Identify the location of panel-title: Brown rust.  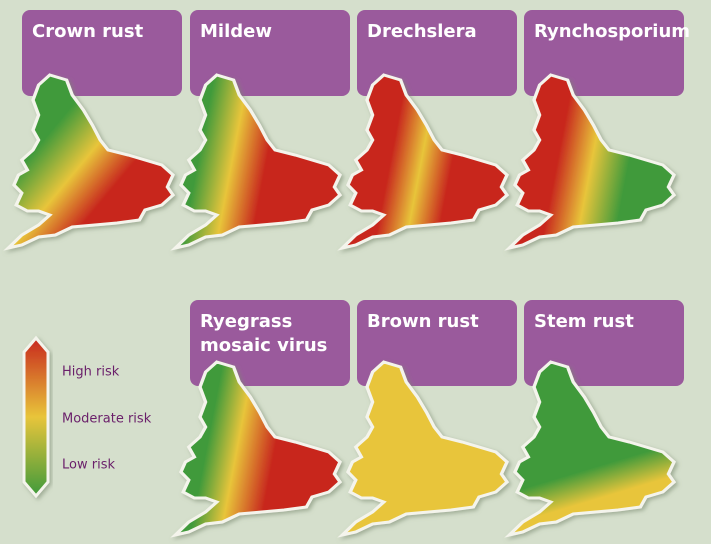
(423, 321).